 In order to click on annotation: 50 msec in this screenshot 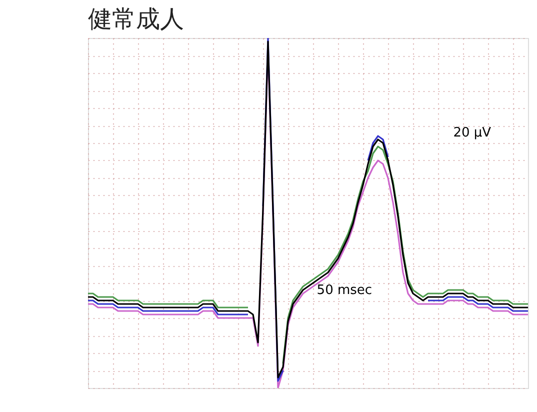, I will do `click(344, 290)`.